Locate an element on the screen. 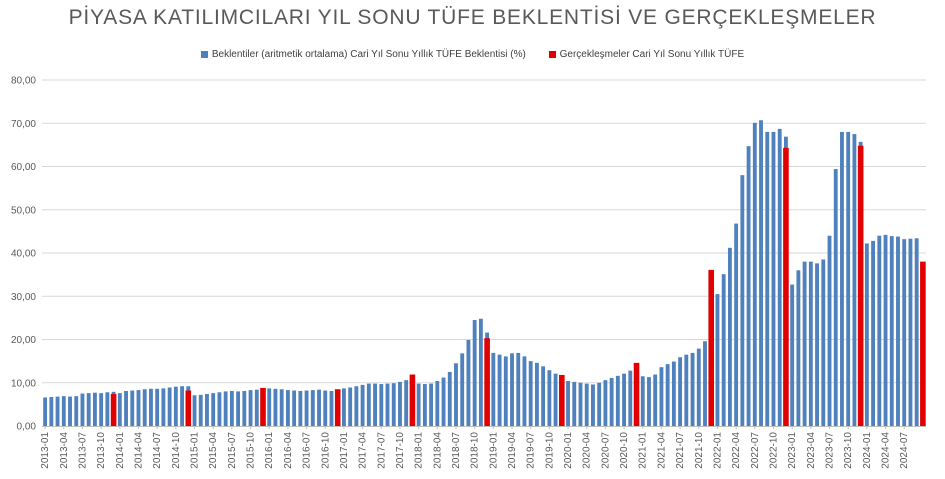 Image resolution: width=945 pixels, height=479 pixels. y-tick-label: 0,00 is located at coordinates (27, 427).